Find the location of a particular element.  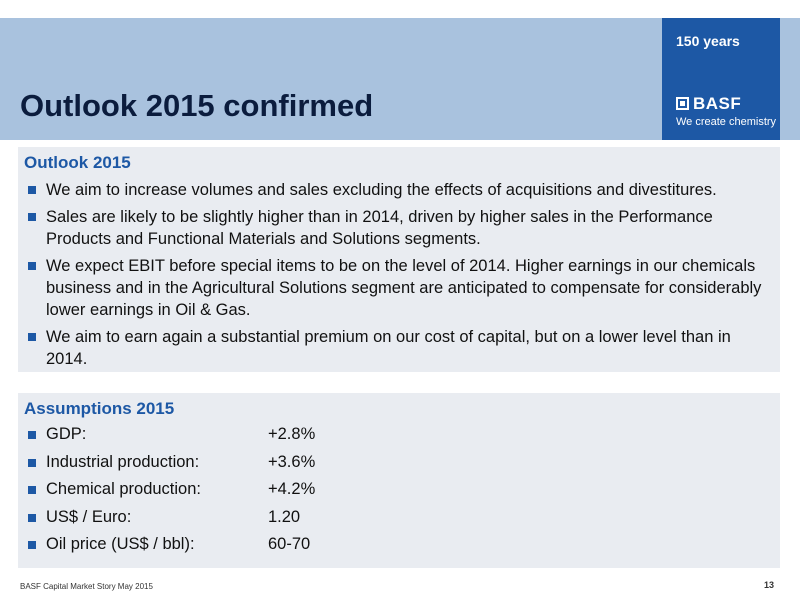

assumption-value: 1.20 is located at coordinates (284, 516).